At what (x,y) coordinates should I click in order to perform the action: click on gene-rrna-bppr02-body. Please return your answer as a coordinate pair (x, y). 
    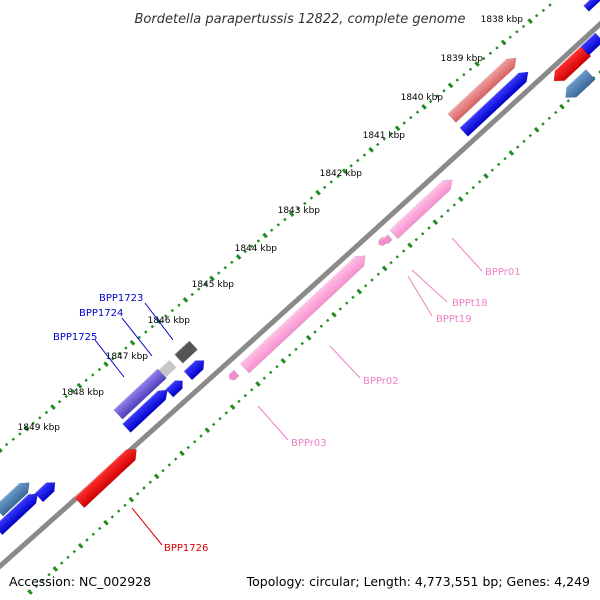
    Looking at the image, I should click on (302, 314).